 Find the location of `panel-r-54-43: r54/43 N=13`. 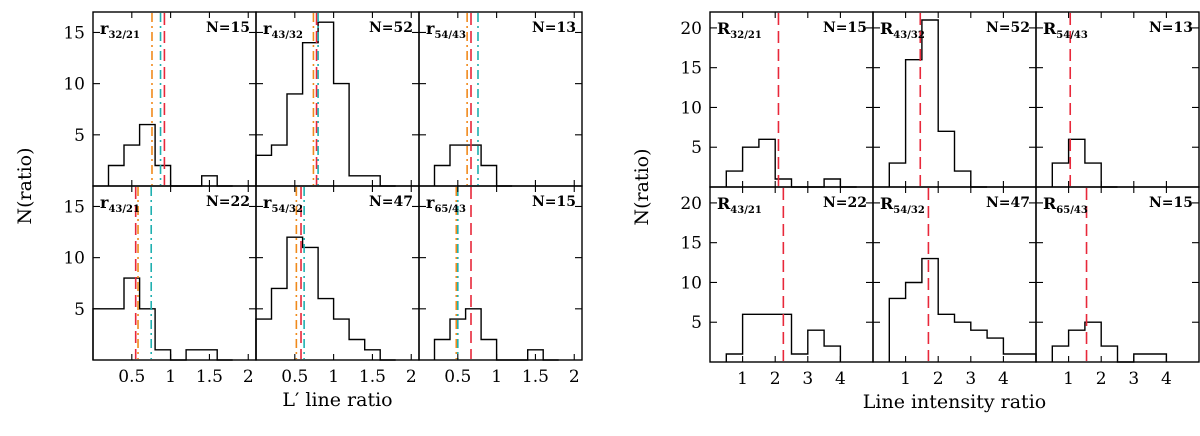

panel-r-54-43: r54/43 N=13 is located at coordinates (500, 99).